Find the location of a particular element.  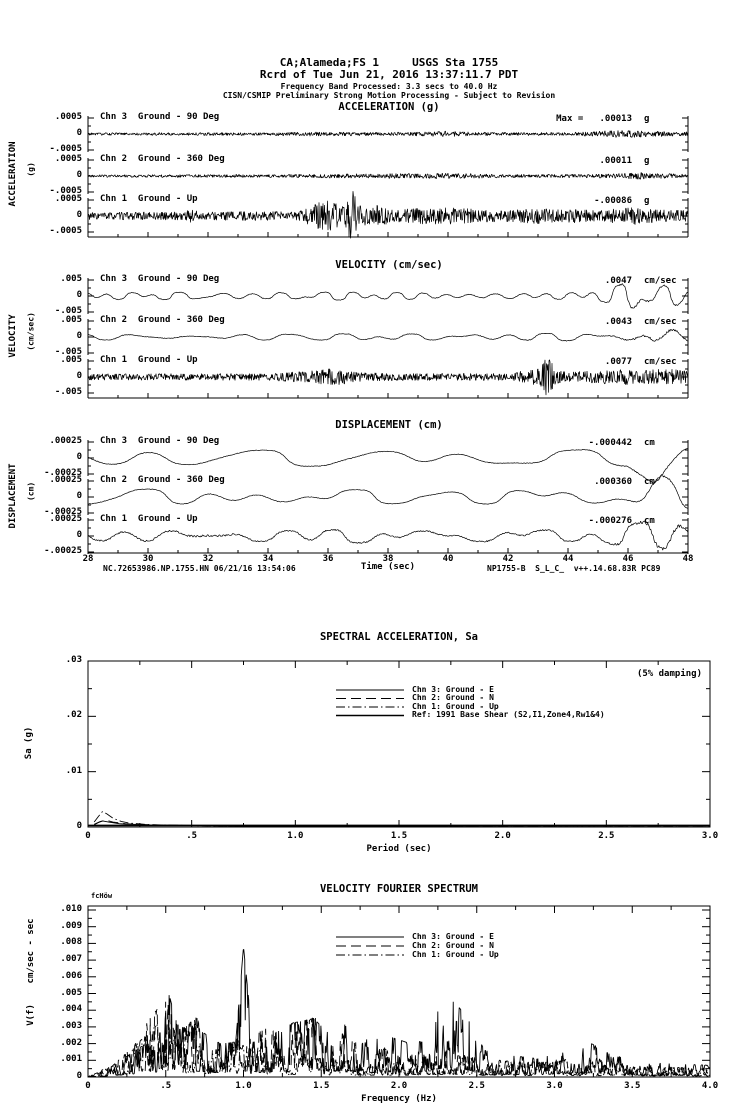

damping-annotation: (5% damping) is located at coordinates (669, 674).